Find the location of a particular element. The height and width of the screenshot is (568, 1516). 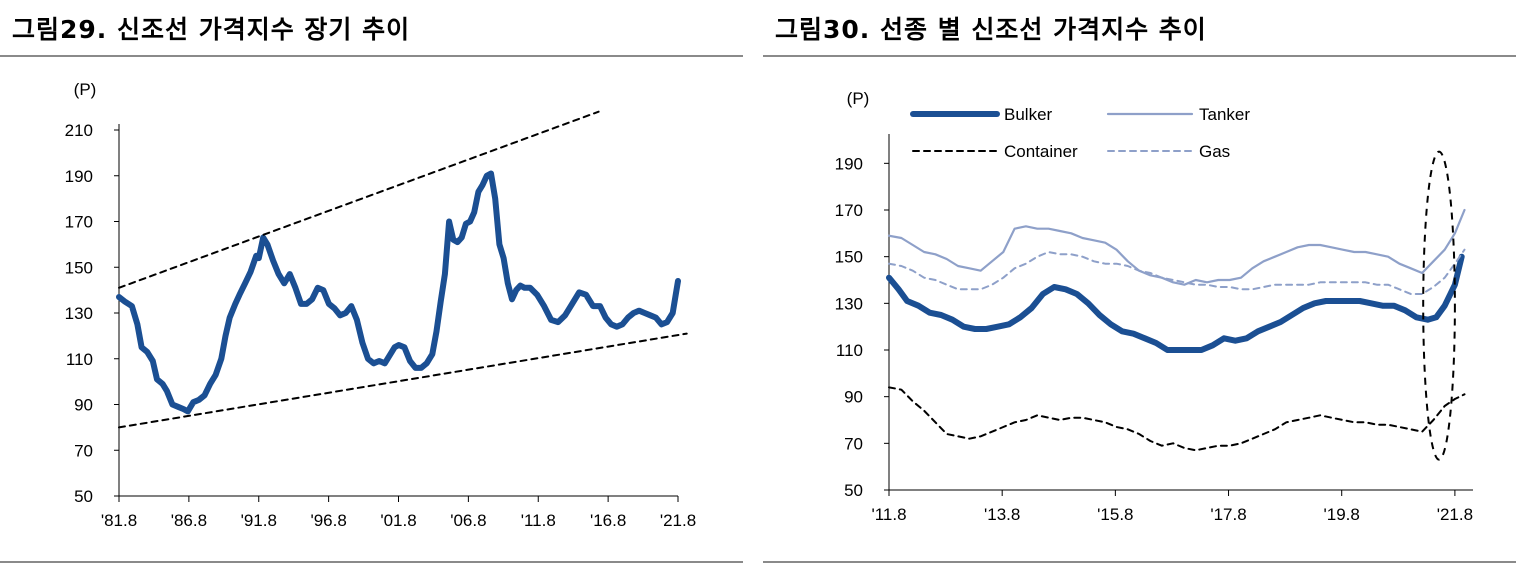

left-bottom-rule is located at coordinates (371, 562).